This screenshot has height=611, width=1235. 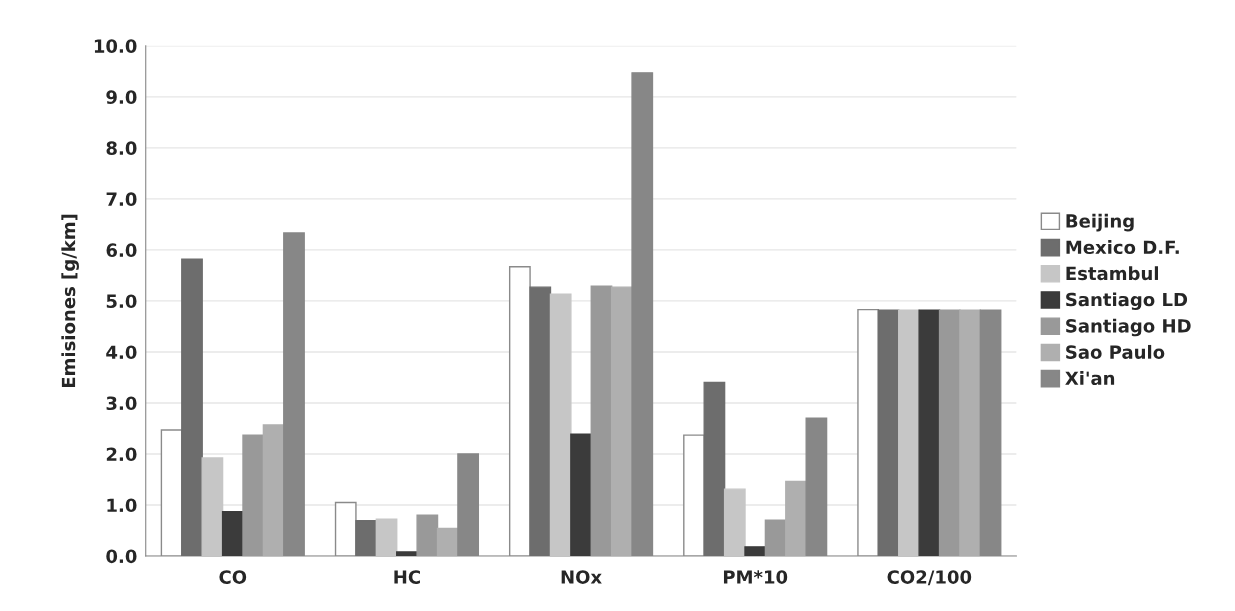 I want to click on legend-label: Xi'an, so click(x=1090, y=378).